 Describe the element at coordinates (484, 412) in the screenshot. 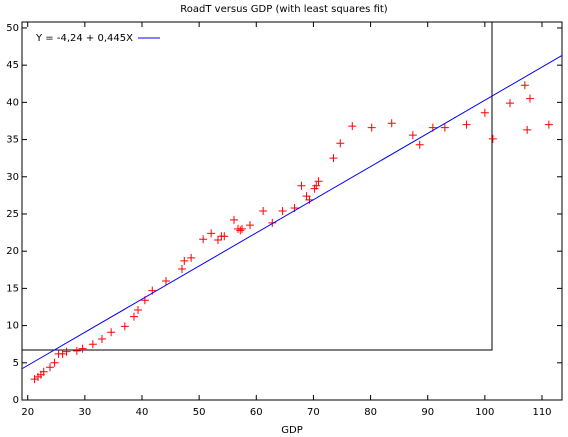

I see `x-tick-label: 100` at that location.